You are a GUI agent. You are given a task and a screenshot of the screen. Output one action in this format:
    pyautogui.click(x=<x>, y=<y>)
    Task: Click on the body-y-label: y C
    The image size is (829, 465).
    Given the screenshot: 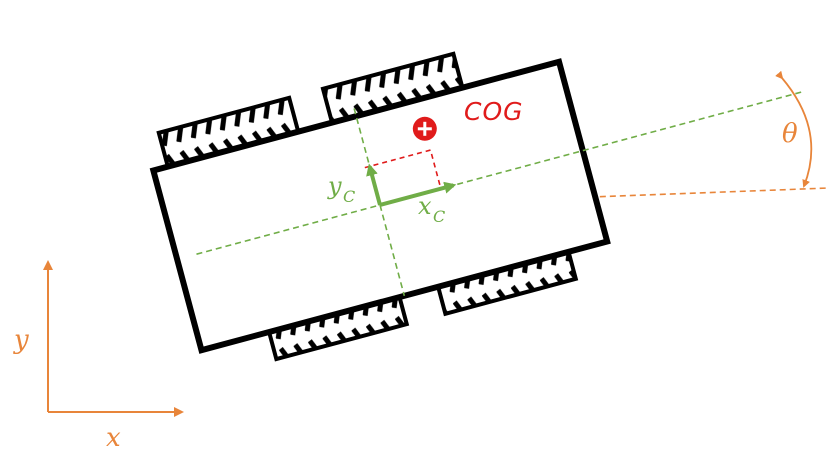 What is the action you would take?
    pyautogui.click(x=341, y=189)
    